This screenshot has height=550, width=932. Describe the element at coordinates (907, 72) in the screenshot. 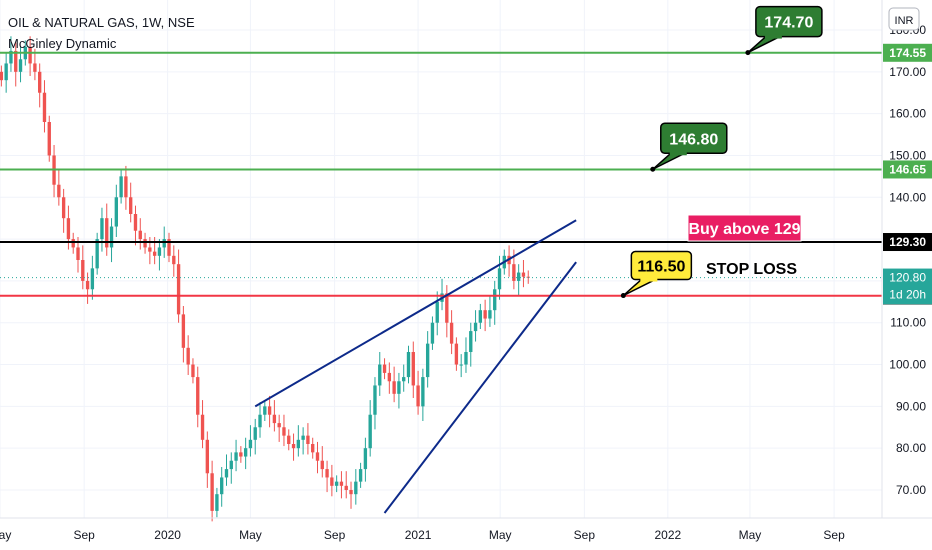

I see `price-tick-label: 170.00` at that location.